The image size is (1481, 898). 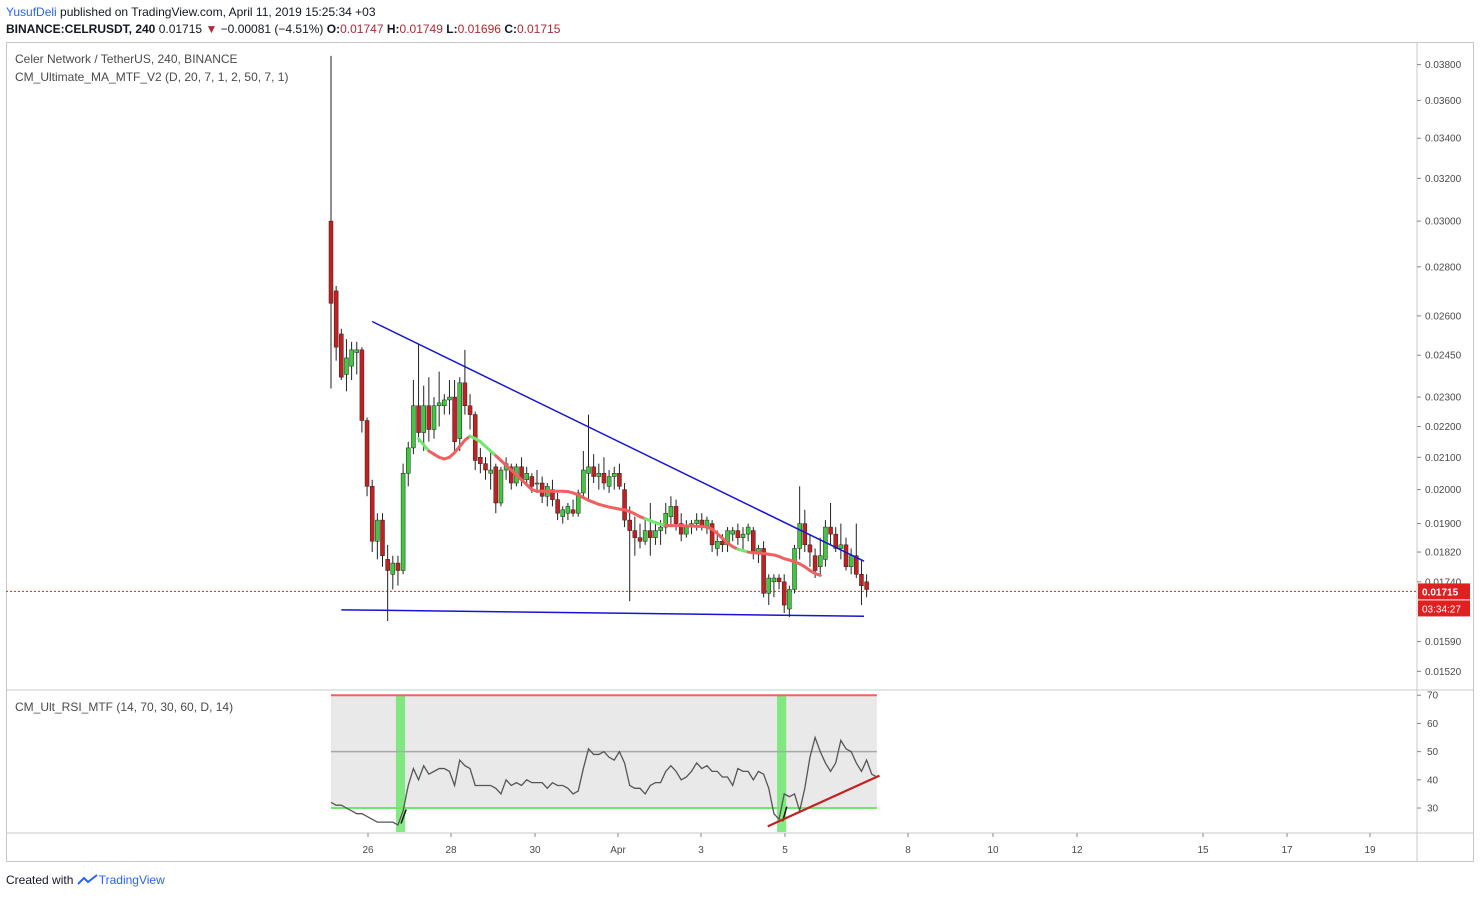 I want to click on price-axis-label: 0.03400, so click(x=1443, y=139).